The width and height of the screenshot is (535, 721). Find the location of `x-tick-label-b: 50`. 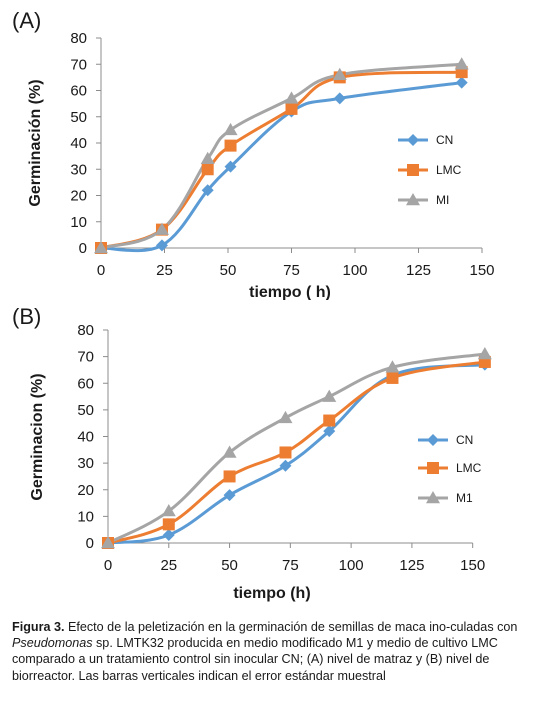

x-tick-label-b: 50 is located at coordinates (229, 565).